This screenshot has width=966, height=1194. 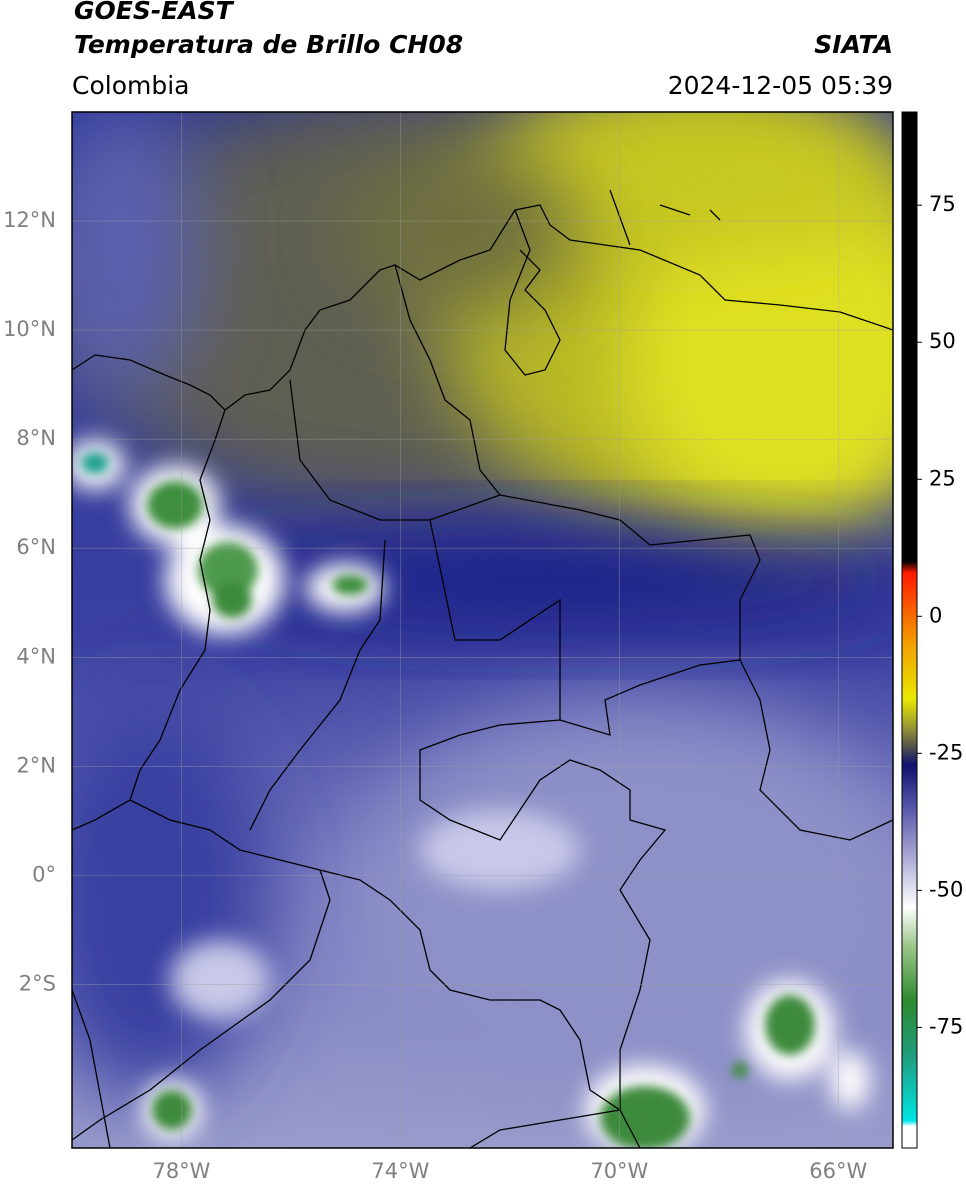 I want to click on title: GOES-EAST, so click(x=154, y=12).